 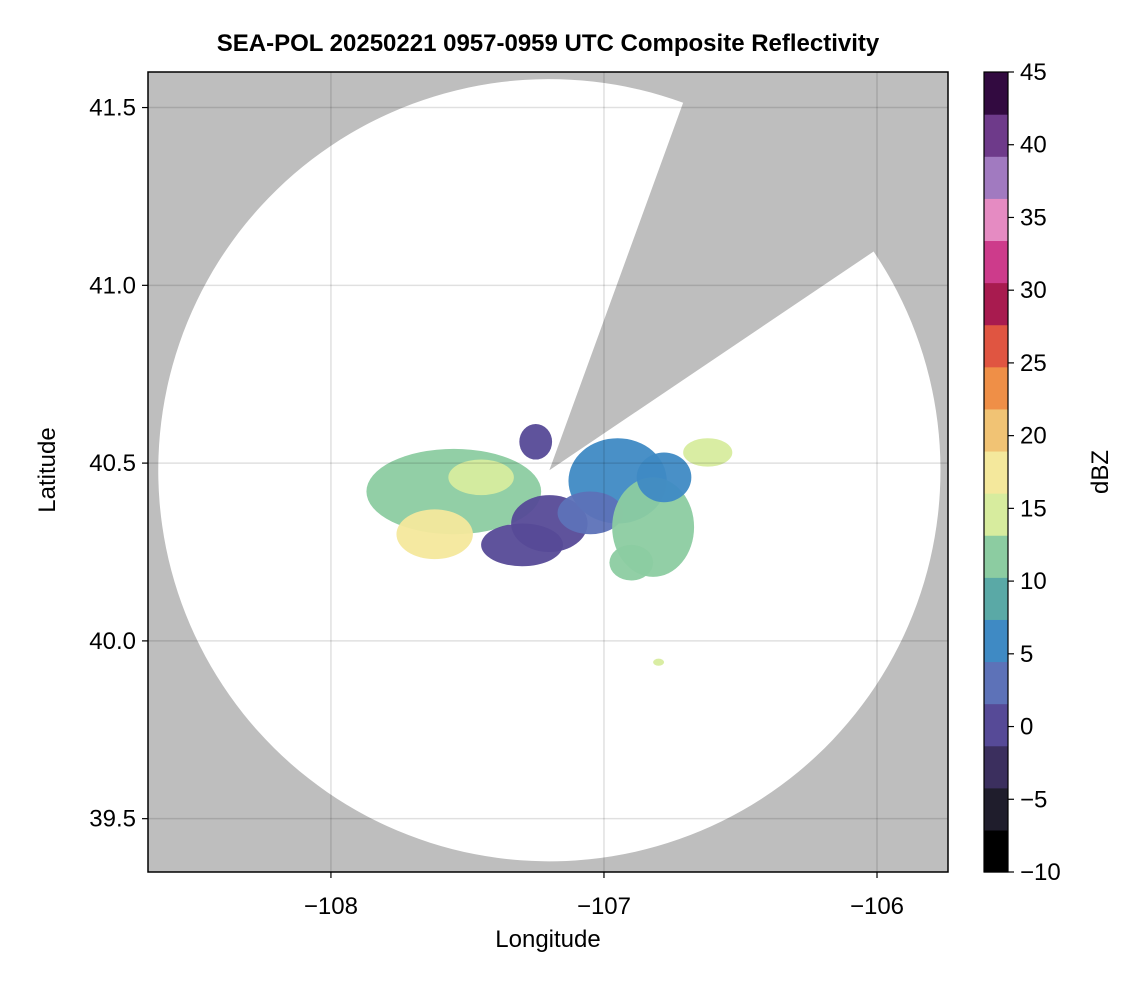 I want to click on colorbar-tick-label: 35, so click(x=1033, y=217).